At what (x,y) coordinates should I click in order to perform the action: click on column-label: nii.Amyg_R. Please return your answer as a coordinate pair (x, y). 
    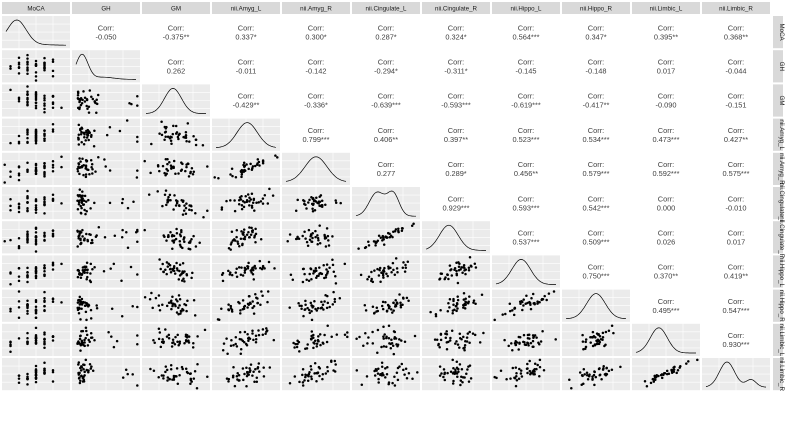
    Looking at the image, I should click on (316, 8).